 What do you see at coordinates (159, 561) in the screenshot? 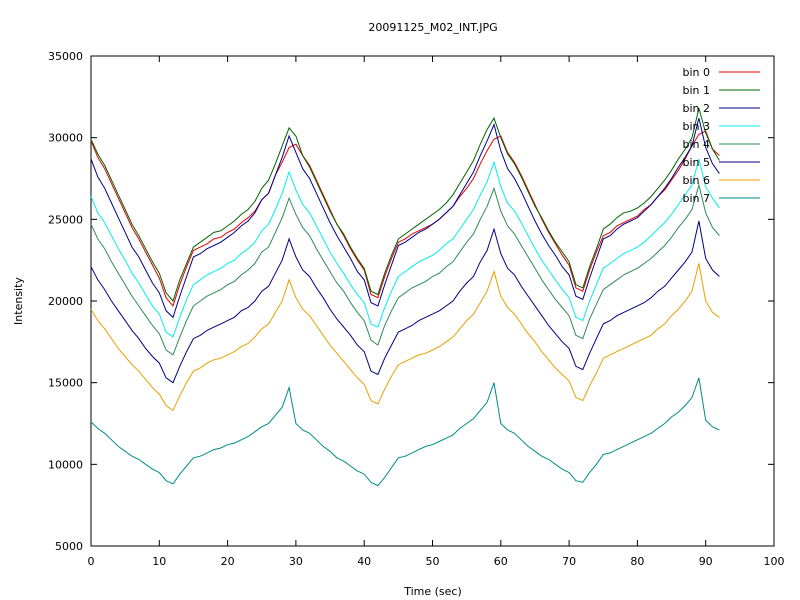
I see `x-tick-label: 10` at bounding box center [159, 561].